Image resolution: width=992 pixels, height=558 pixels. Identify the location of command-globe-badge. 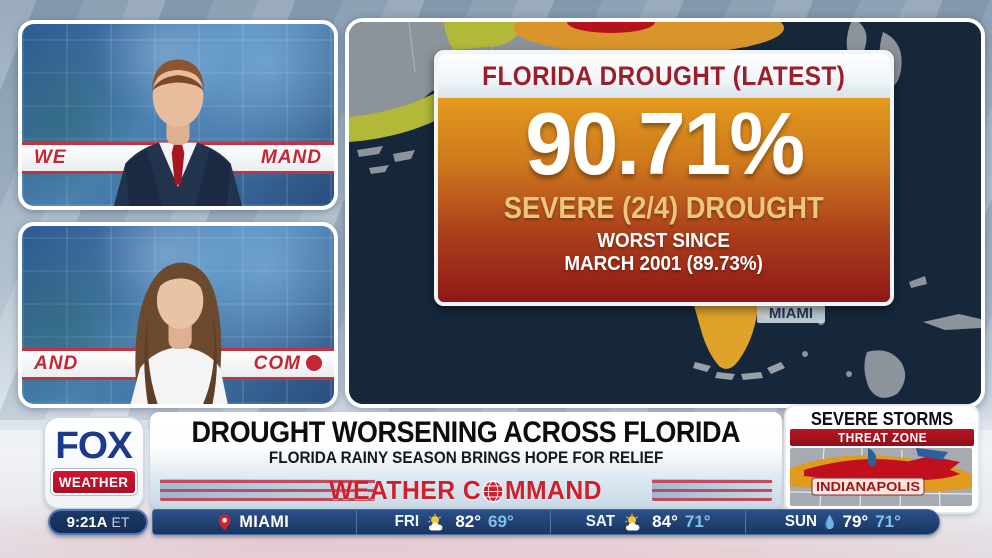
(314, 363).